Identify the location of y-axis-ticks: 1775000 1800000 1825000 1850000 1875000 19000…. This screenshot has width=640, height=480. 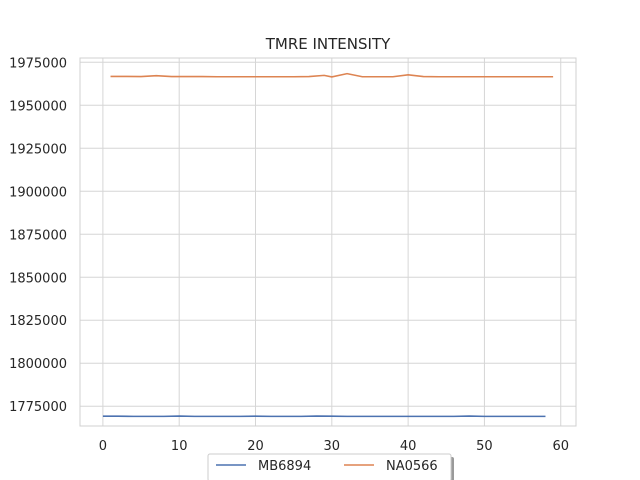
(38, 235).